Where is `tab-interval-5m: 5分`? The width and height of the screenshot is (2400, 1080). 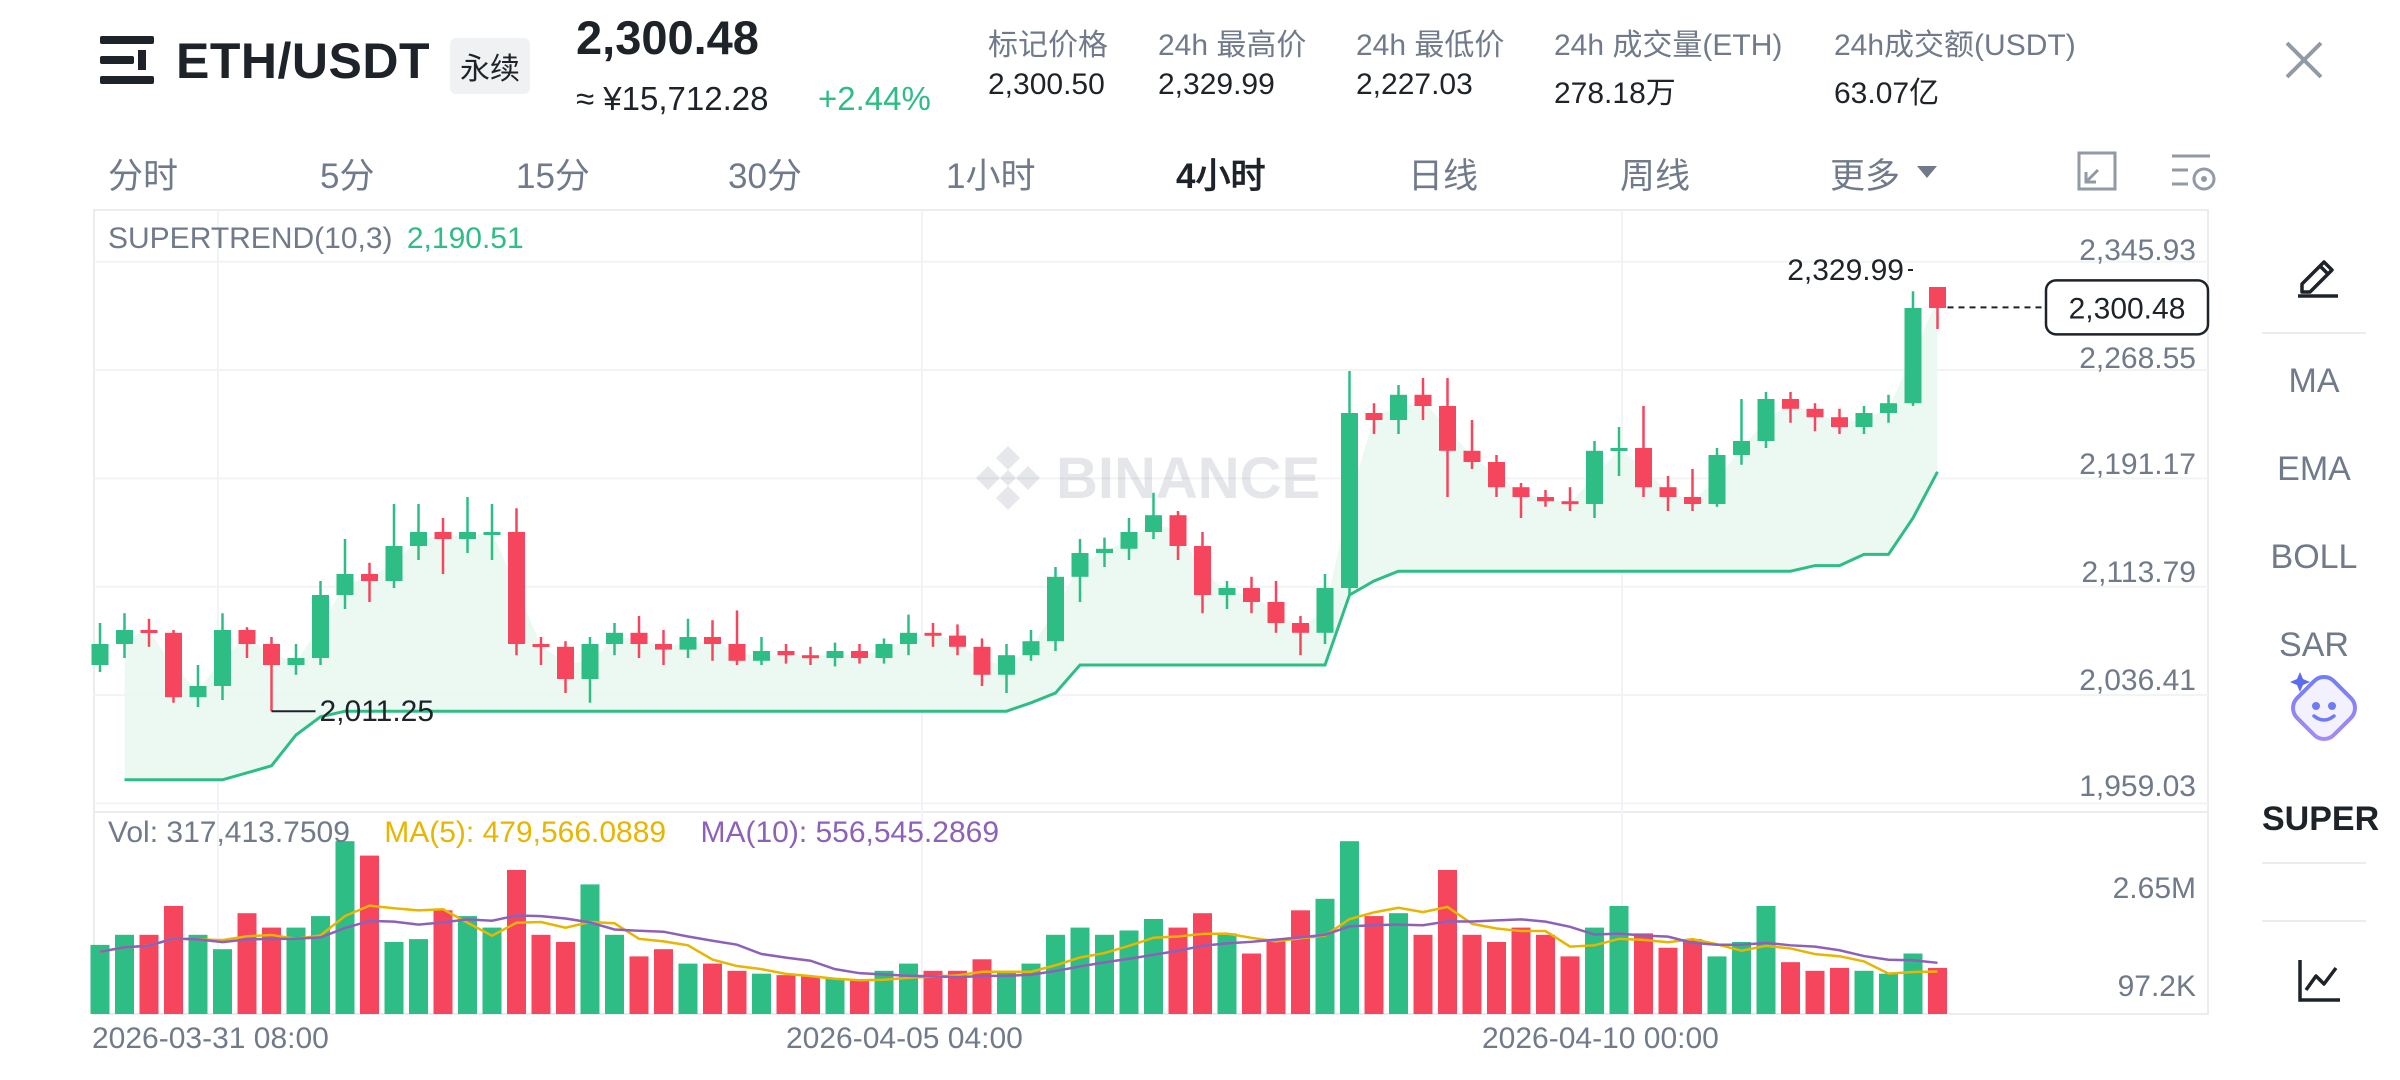
tab-interval-5m: 5分 is located at coordinates (347, 176).